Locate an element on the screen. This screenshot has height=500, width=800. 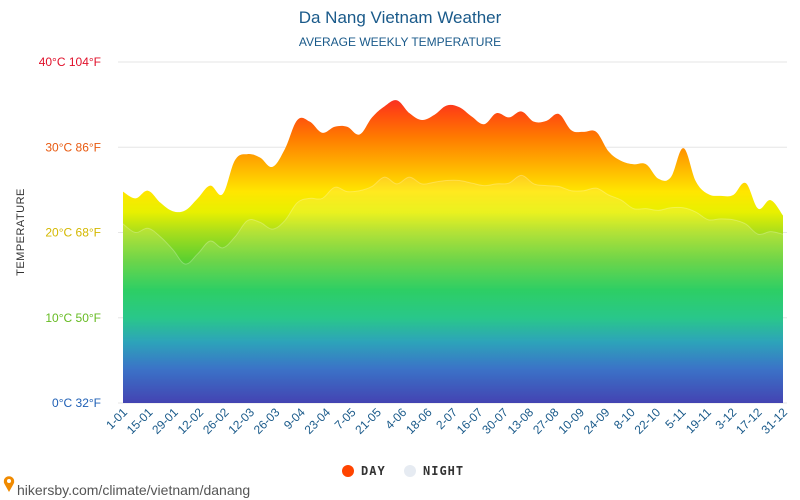
legend-item-night: NIGHT is located at coordinates (434, 471).